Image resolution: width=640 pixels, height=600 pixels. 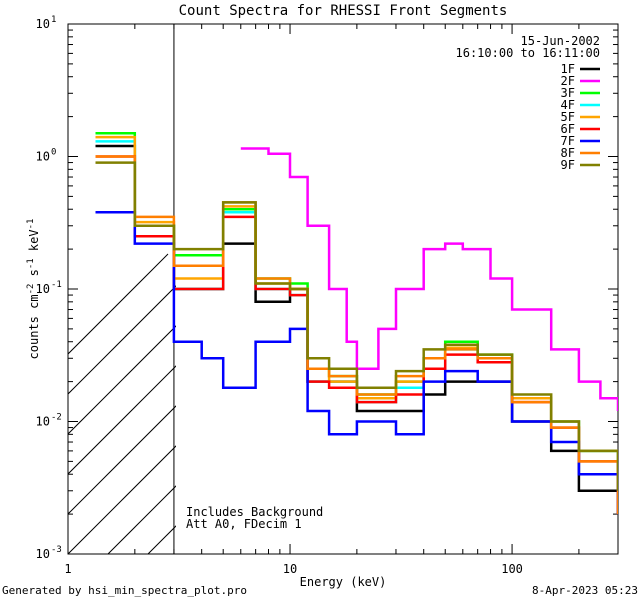 What do you see at coordinates (568, 105) in the screenshot?
I see `legend-label-4F: 4F` at bounding box center [568, 105].